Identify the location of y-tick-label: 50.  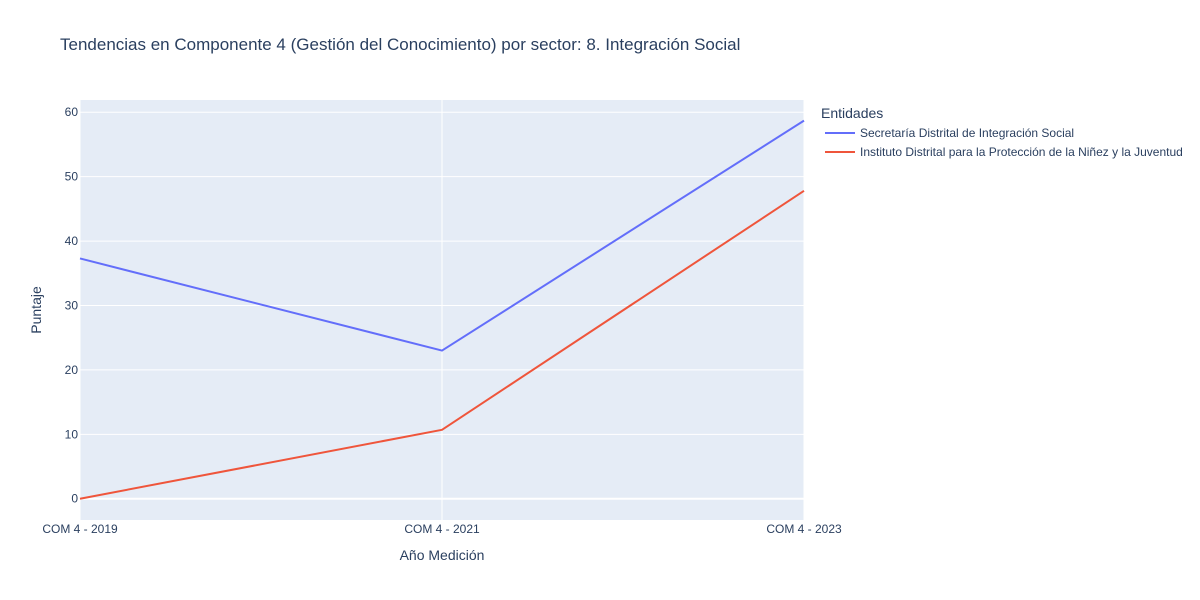
(72, 177).